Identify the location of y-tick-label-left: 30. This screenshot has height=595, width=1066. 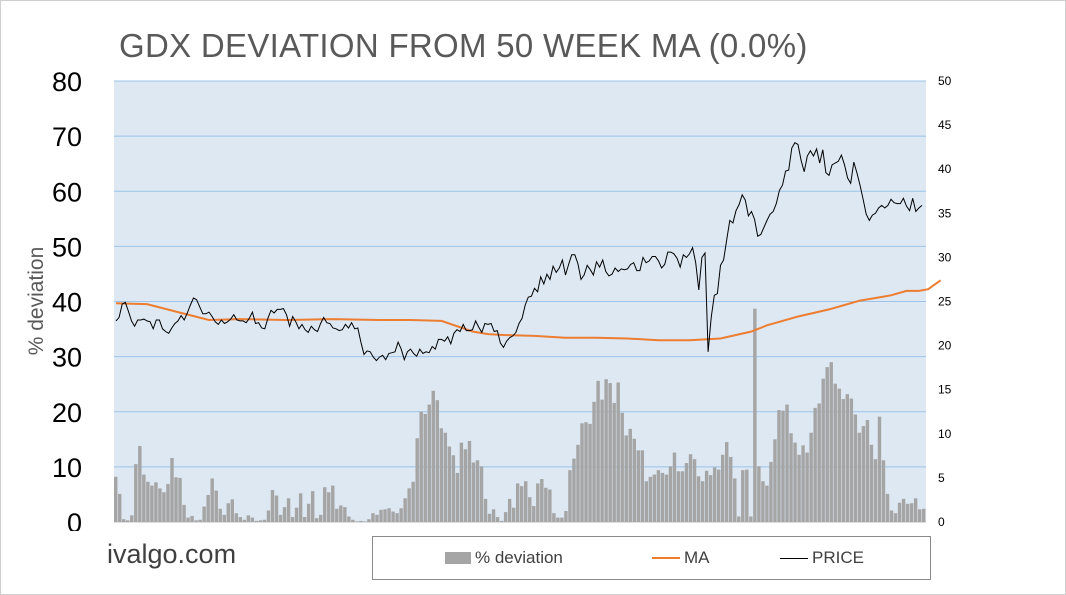
(67, 358).